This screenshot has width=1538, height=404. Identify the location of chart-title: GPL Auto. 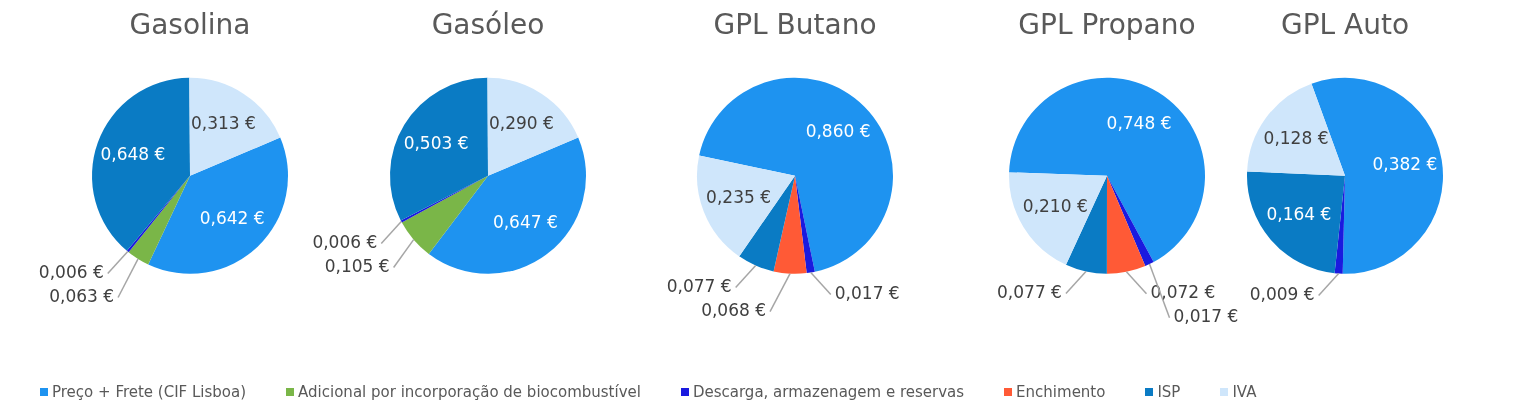
(1345, 25).